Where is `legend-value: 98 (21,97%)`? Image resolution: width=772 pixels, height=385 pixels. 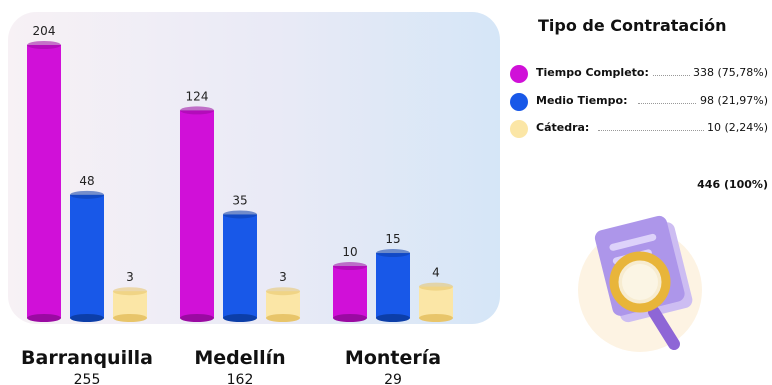 legend-value: 98 (21,97%) is located at coordinates (732, 100).